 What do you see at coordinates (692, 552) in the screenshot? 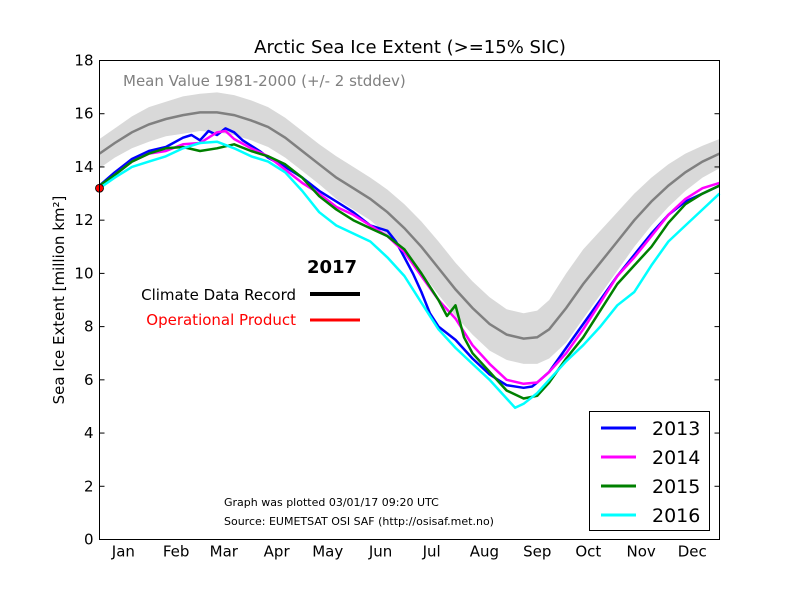
I see `x-tick-label-dec: Dec` at bounding box center [692, 552].